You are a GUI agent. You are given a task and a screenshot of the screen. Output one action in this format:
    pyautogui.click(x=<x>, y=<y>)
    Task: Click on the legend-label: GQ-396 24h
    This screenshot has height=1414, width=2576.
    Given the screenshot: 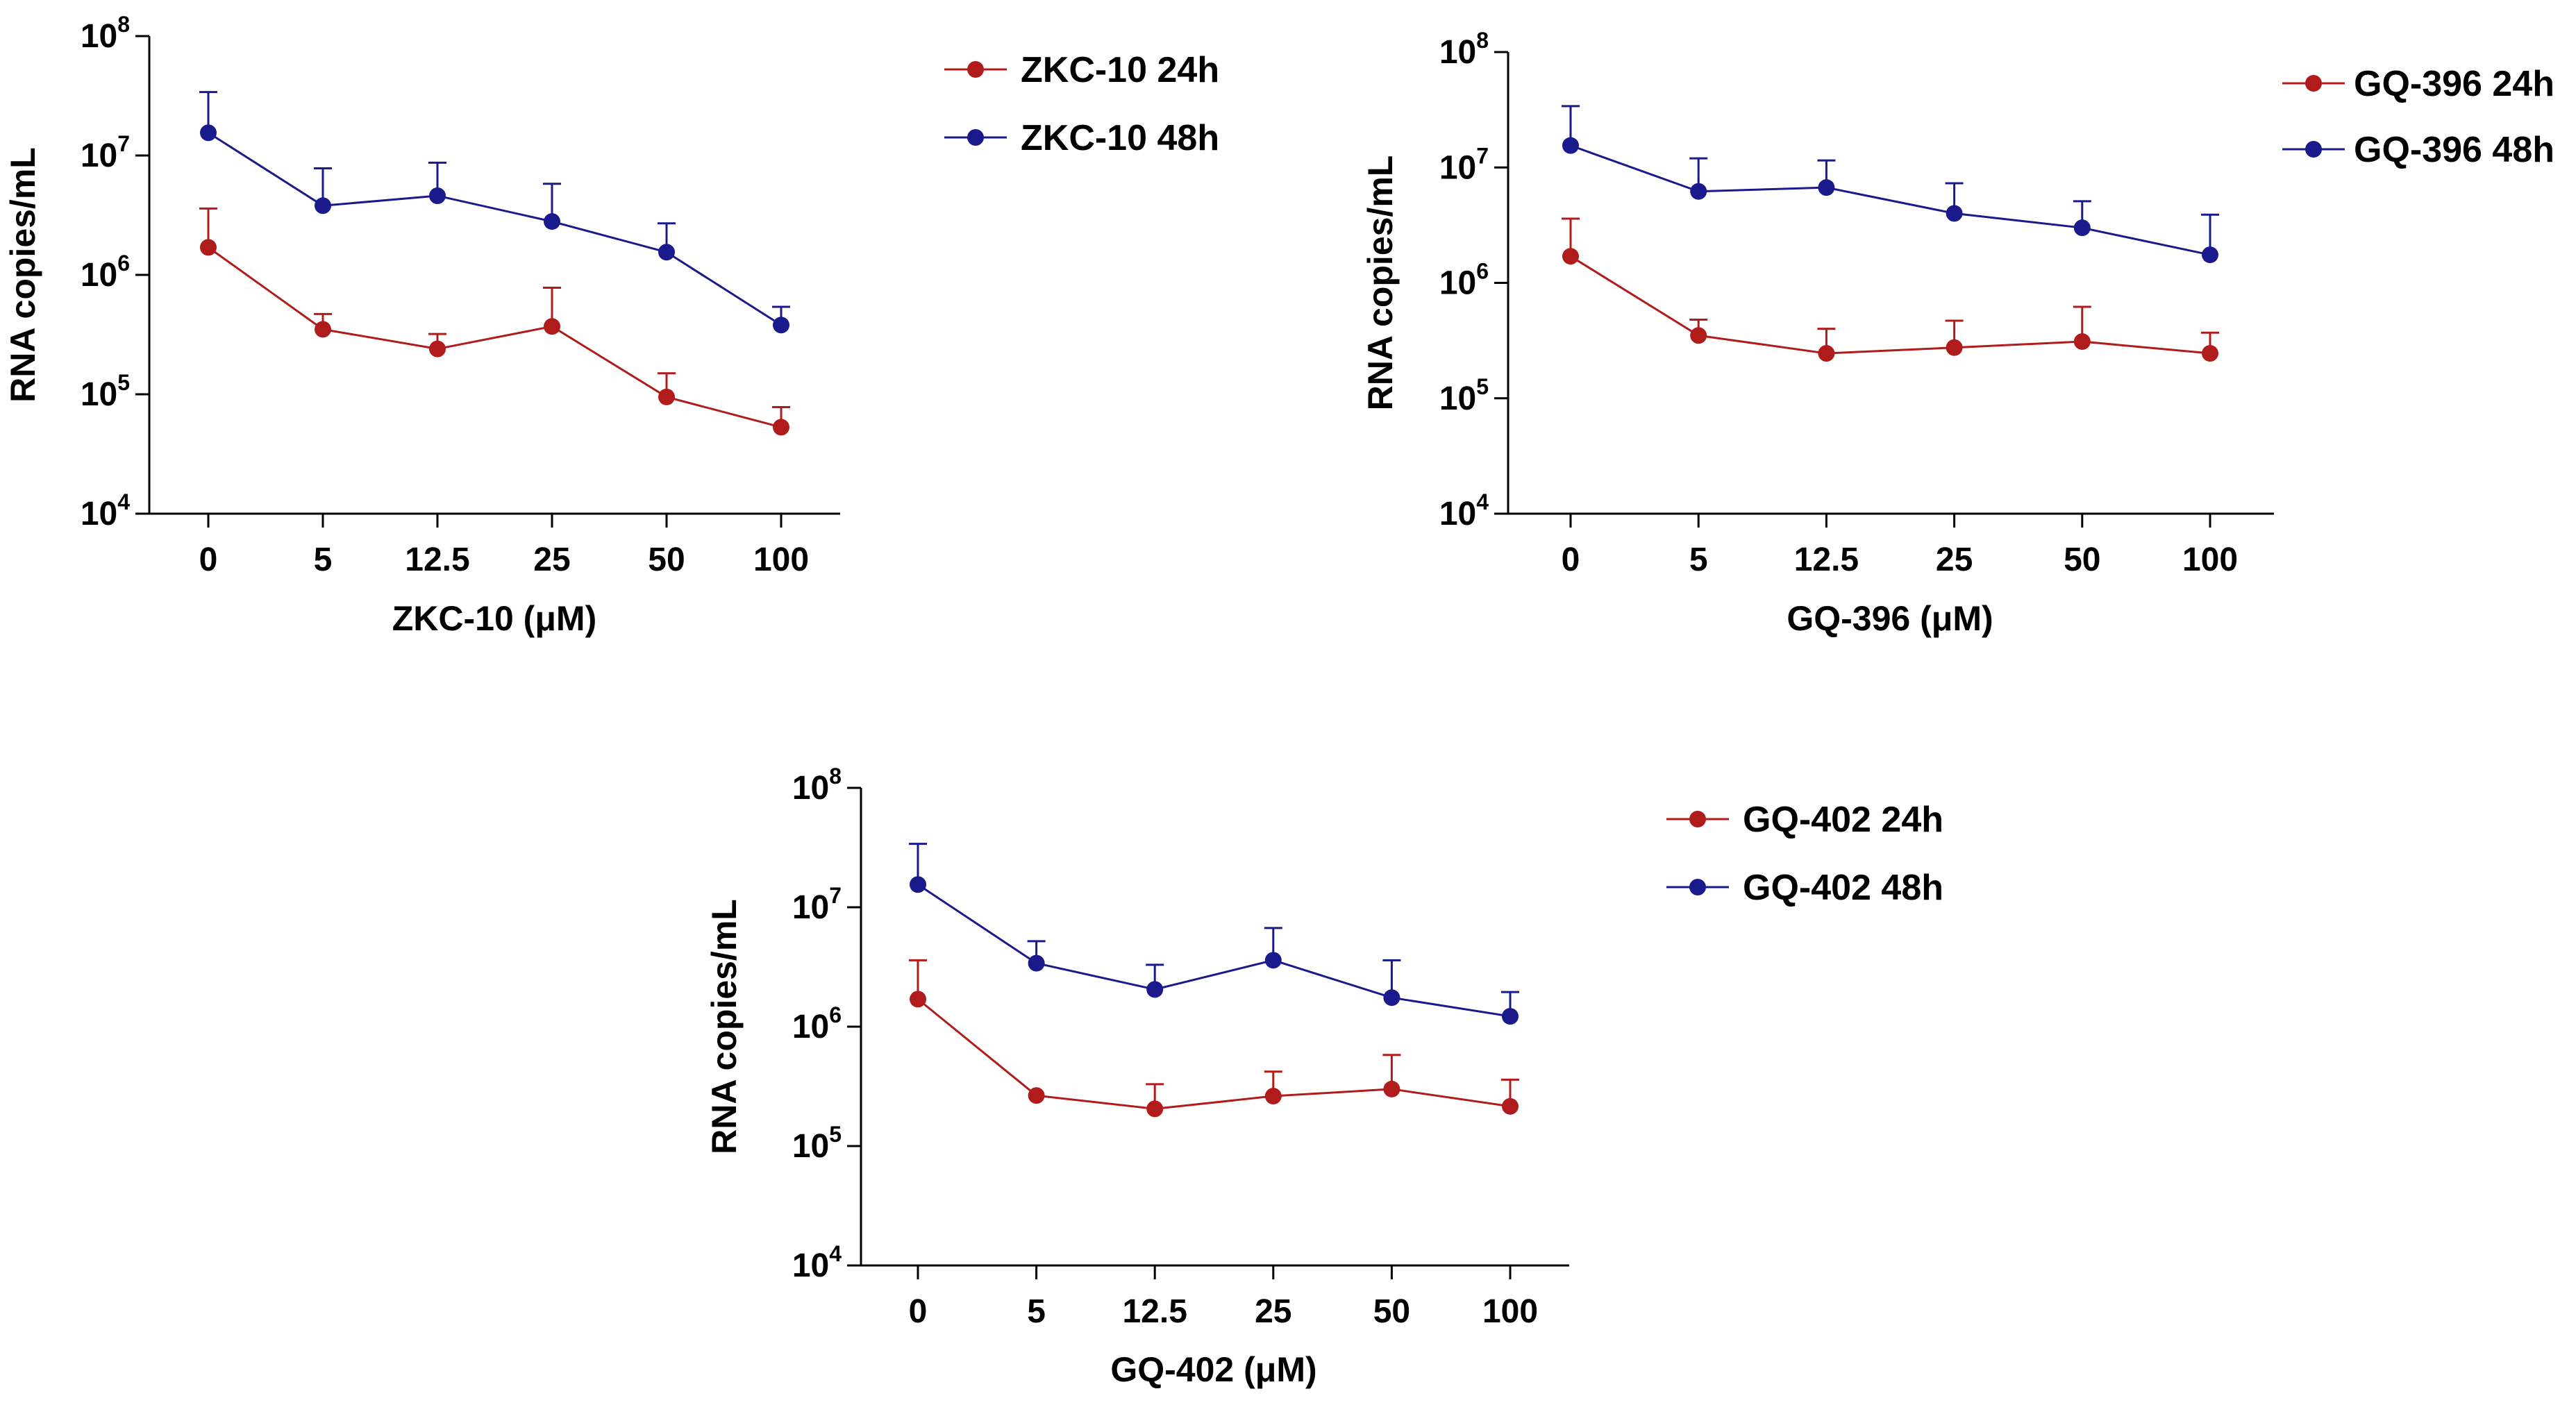 What is the action you would take?
    pyautogui.click(x=2454, y=84)
    